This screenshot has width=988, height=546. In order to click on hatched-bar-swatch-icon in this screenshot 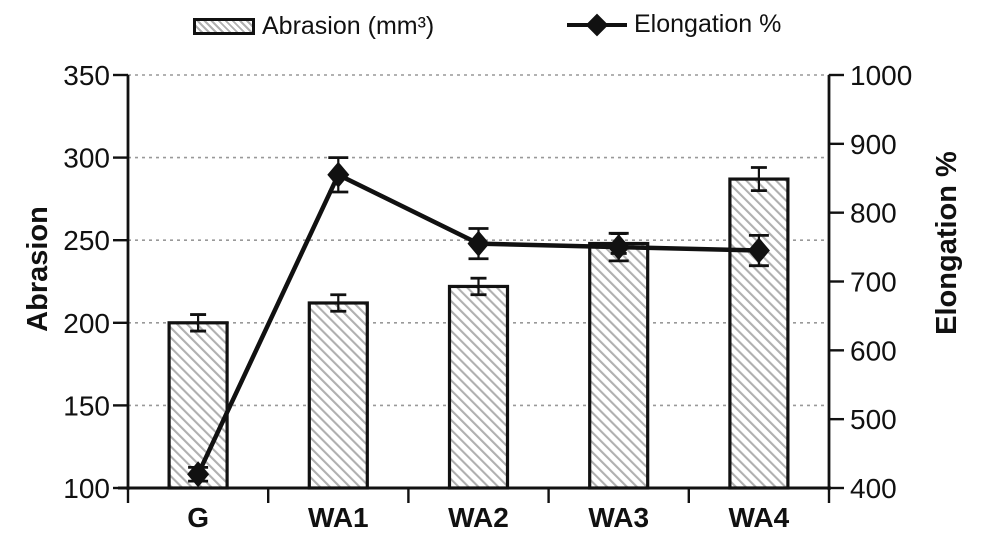, I will do `click(224, 26)`.